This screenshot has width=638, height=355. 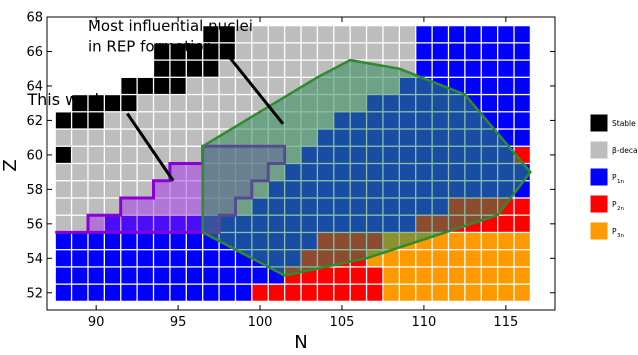 I want to click on y-tick-label: 60, so click(x=34, y=155).